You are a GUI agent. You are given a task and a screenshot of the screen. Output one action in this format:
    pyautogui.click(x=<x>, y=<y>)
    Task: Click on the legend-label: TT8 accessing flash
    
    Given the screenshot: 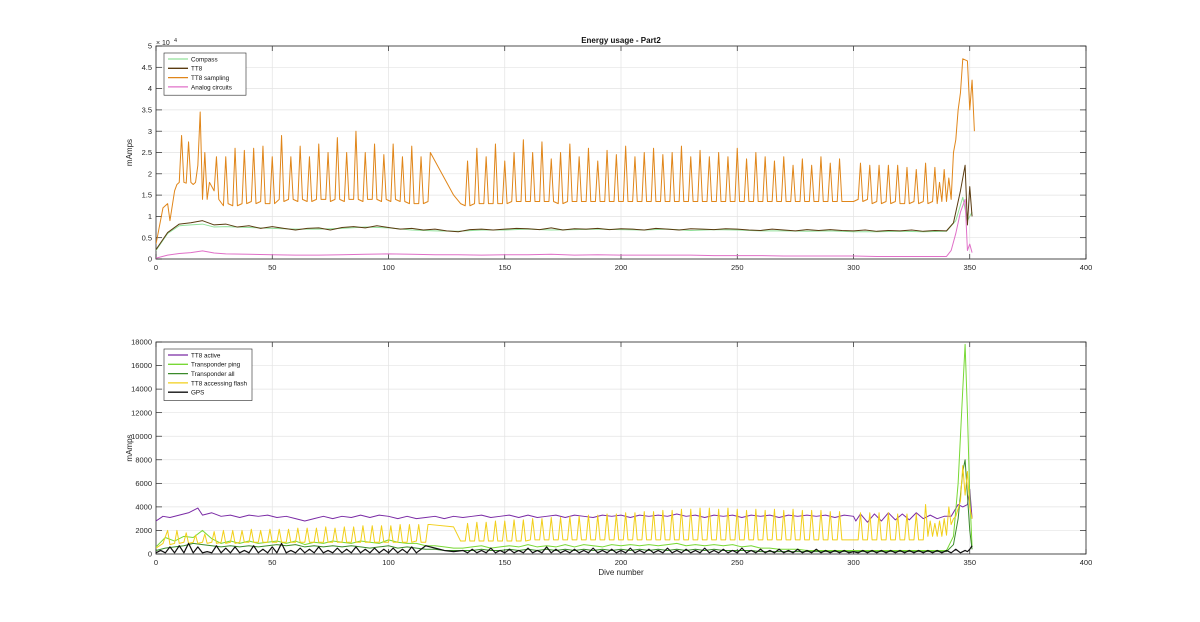 What is the action you would take?
    pyautogui.click(x=219, y=383)
    